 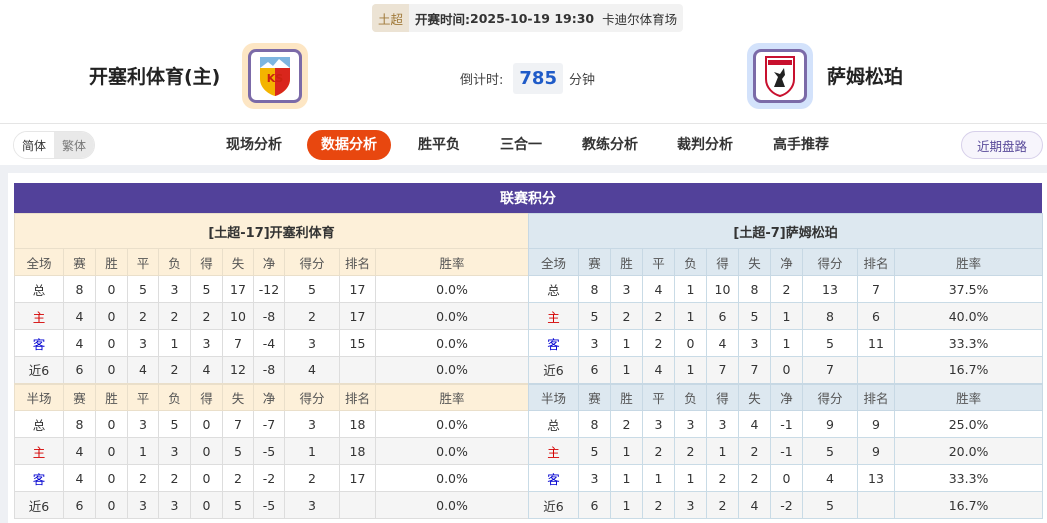 What do you see at coordinates (640, 19) in the screenshot?
I see `venue: 卡迪尔体育场` at bounding box center [640, 19].